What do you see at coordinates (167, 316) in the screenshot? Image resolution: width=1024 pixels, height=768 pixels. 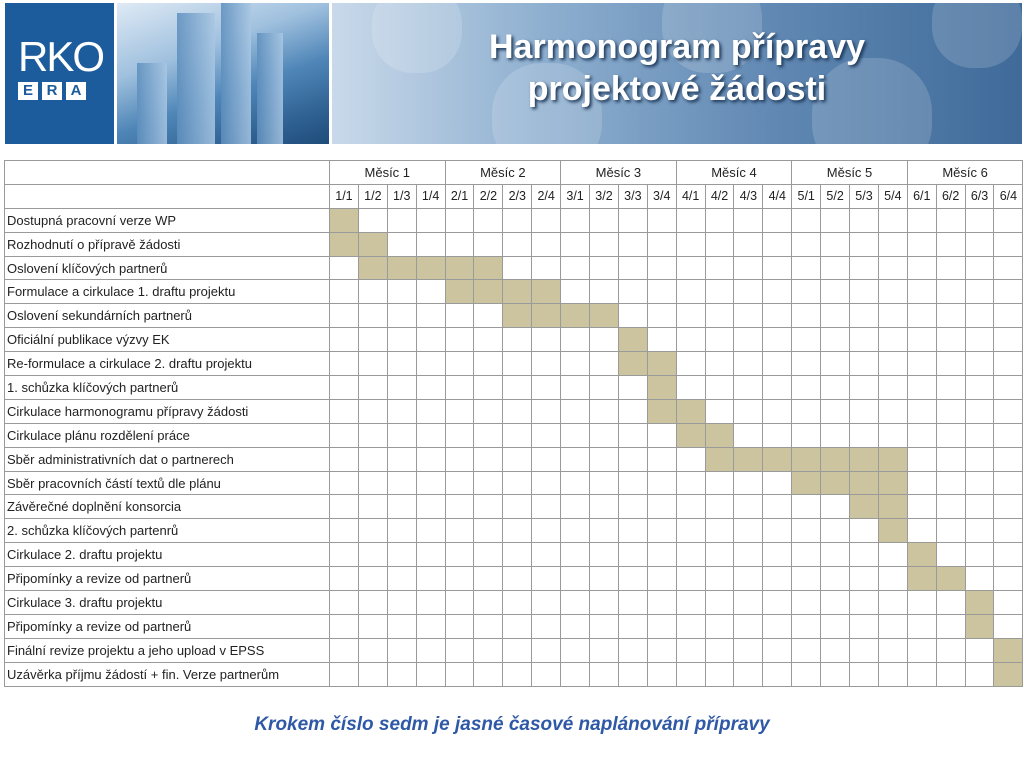 I see `task-name: Oslovení sekundárních partnerů` at bounding box center [167, 316].